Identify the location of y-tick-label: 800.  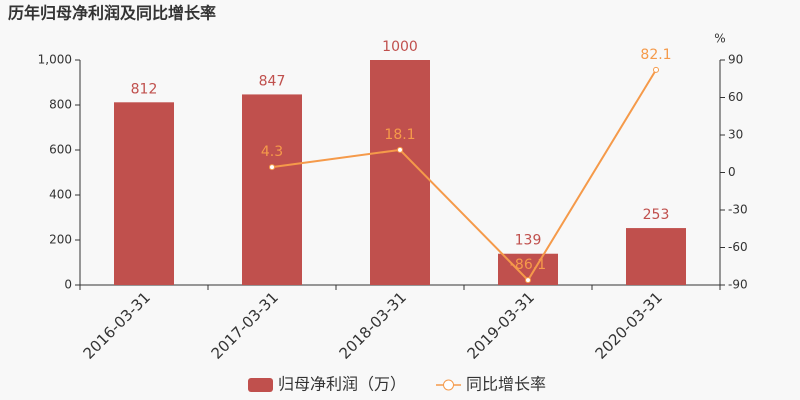
(60, 105).